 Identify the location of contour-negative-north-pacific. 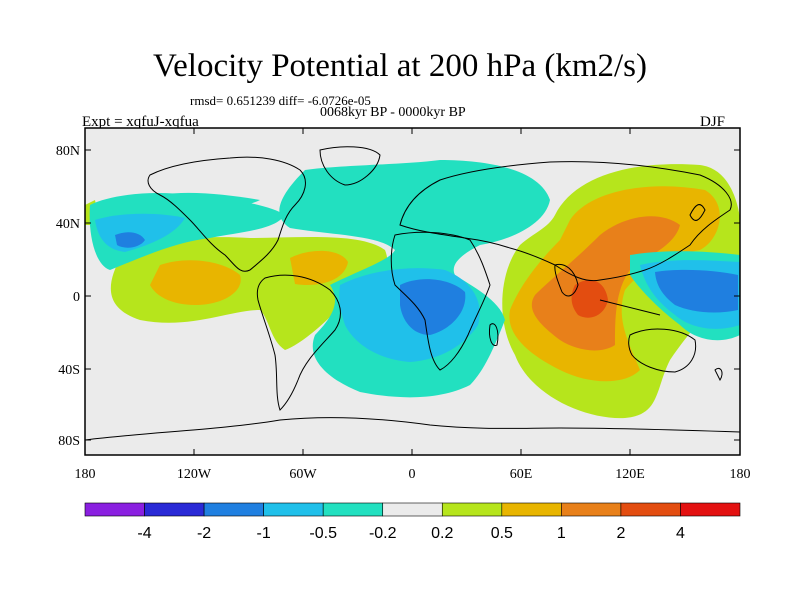
(187, 231).